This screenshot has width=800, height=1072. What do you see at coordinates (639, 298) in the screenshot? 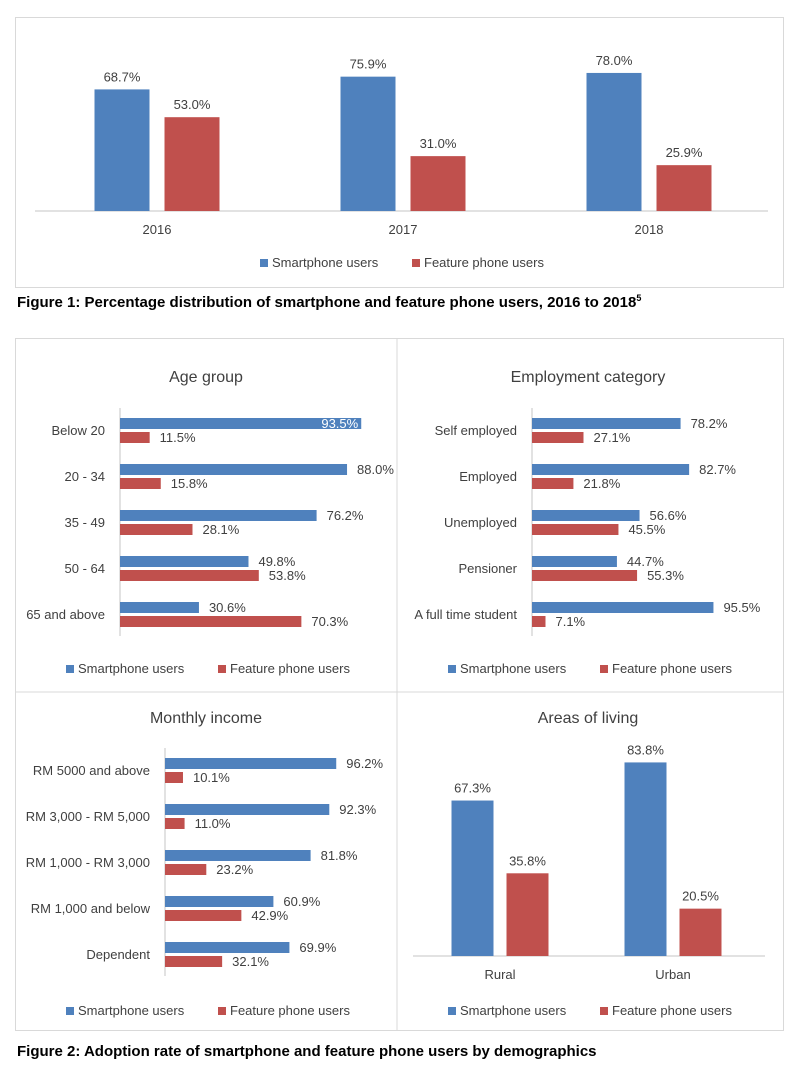
I see `figure1-footnote: 5` at bounding box center [639, 298].